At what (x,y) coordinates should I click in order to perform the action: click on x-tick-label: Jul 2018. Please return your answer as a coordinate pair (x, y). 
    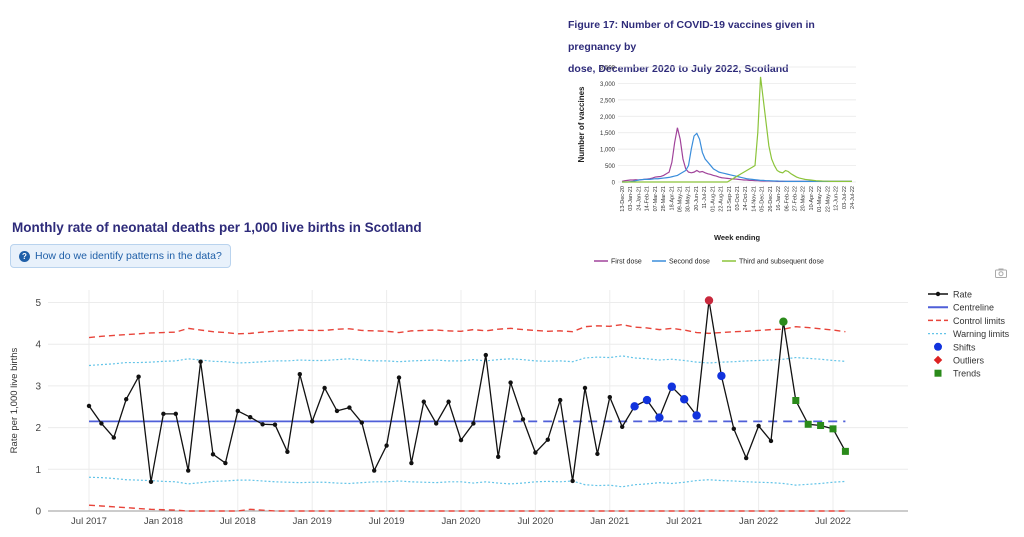
    Looking at the image, I should click on (238, 521).